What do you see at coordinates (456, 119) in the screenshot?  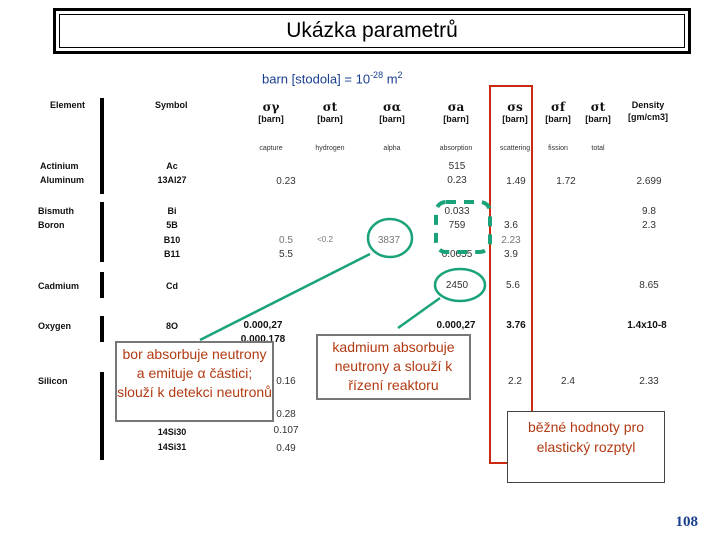 I see `header-absorption-unit: [barn]` at bounding box center [456, 119].